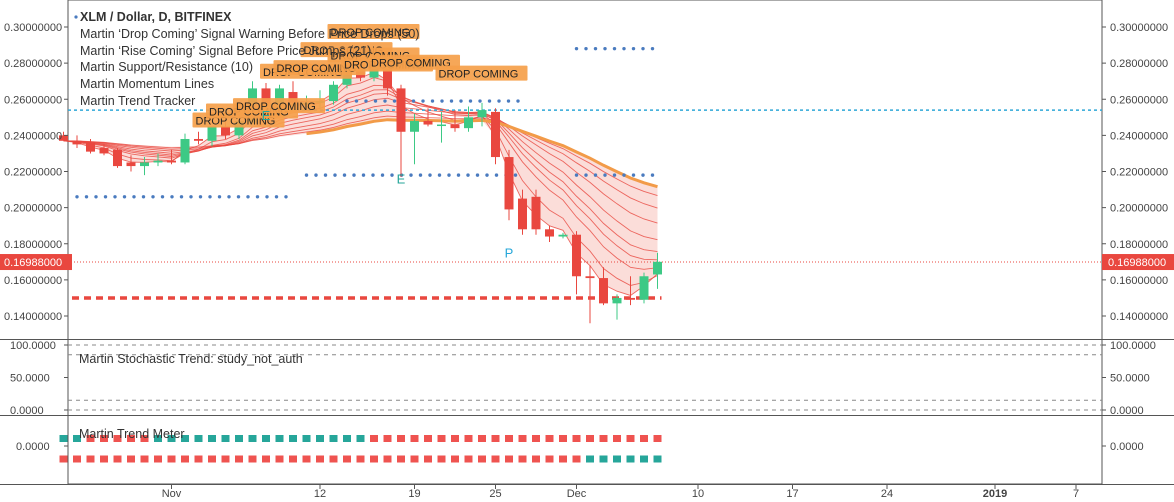  What do you see at coordinates (191, 359) in the screenshot?
I see `stochastic-title: Martin Stochastic Trend: study_not_auth` at bounding box center [191, 359].